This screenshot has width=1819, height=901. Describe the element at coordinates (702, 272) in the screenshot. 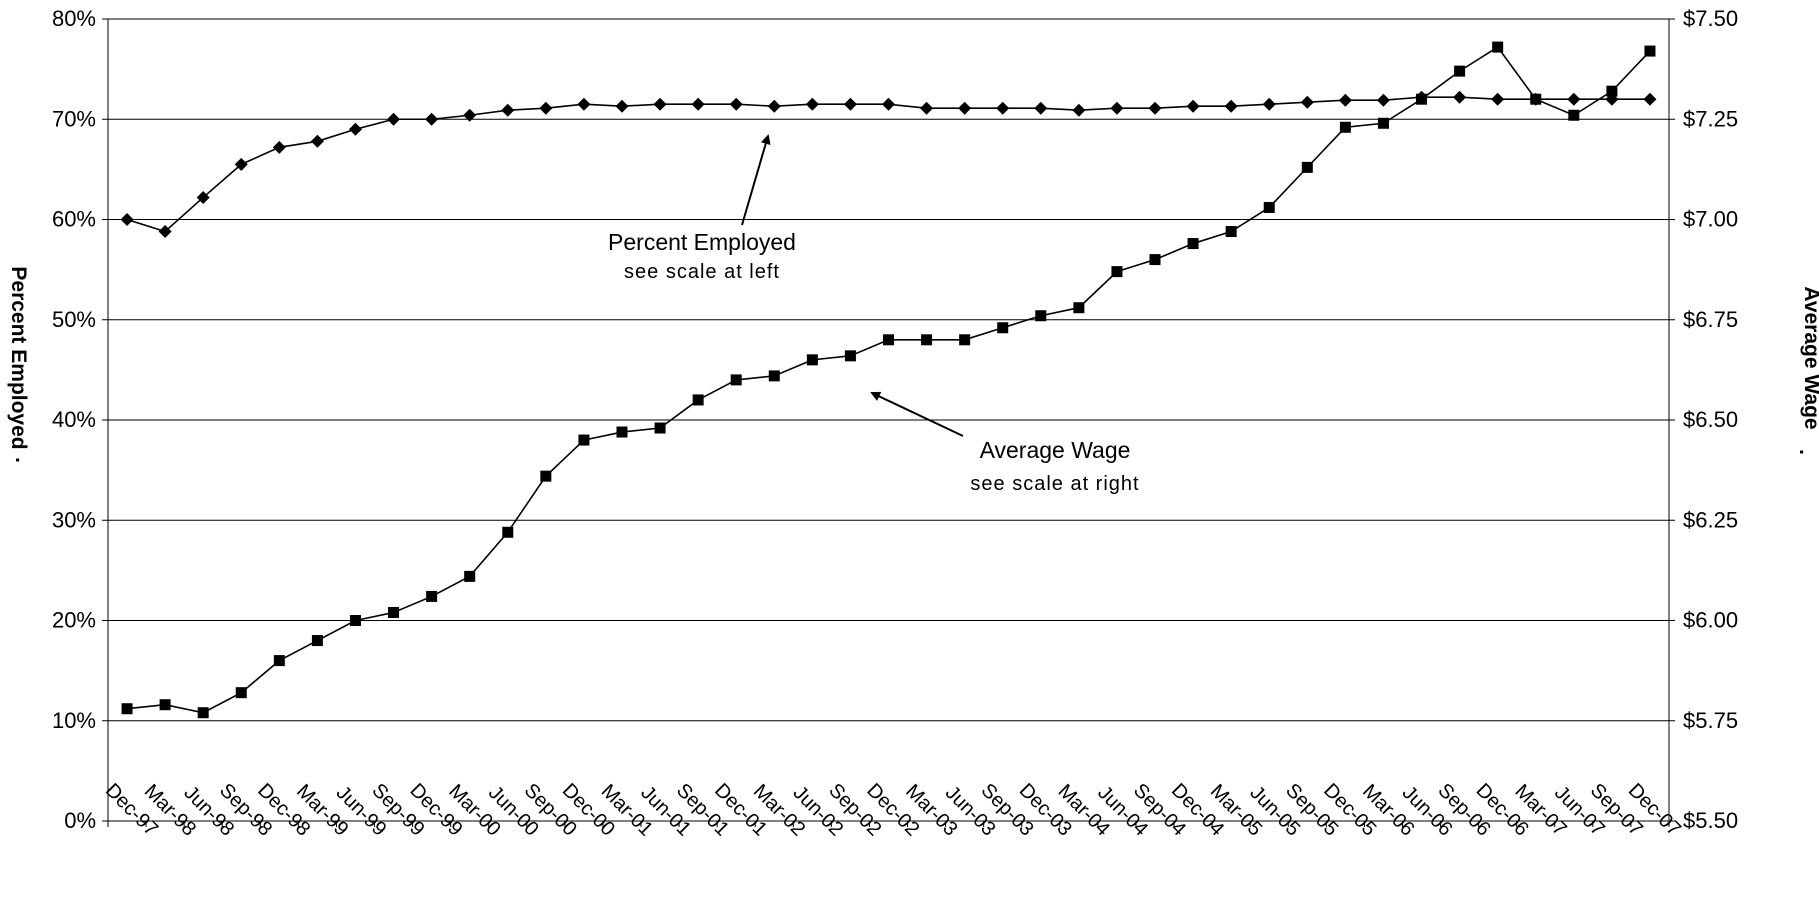

I see `annotation-percent-employed-subtitle: see scale at left` at that location.